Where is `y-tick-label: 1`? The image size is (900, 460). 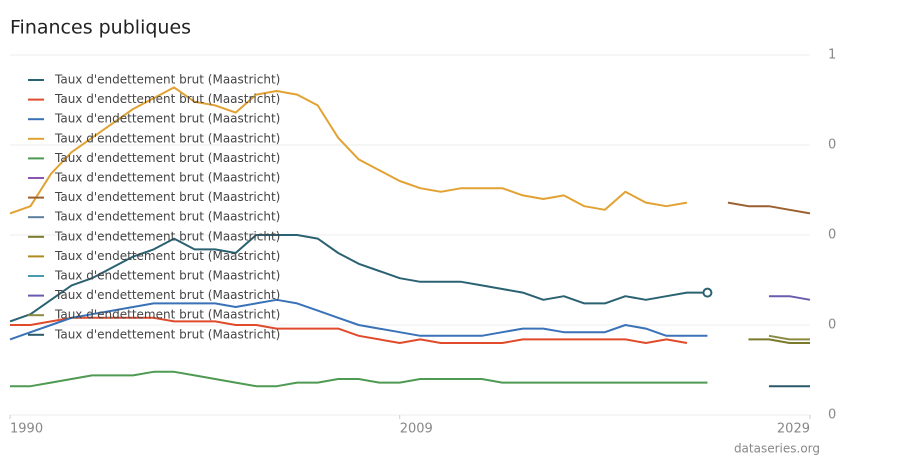
y-tick-label: 1 is located at coordinates (832, 55).